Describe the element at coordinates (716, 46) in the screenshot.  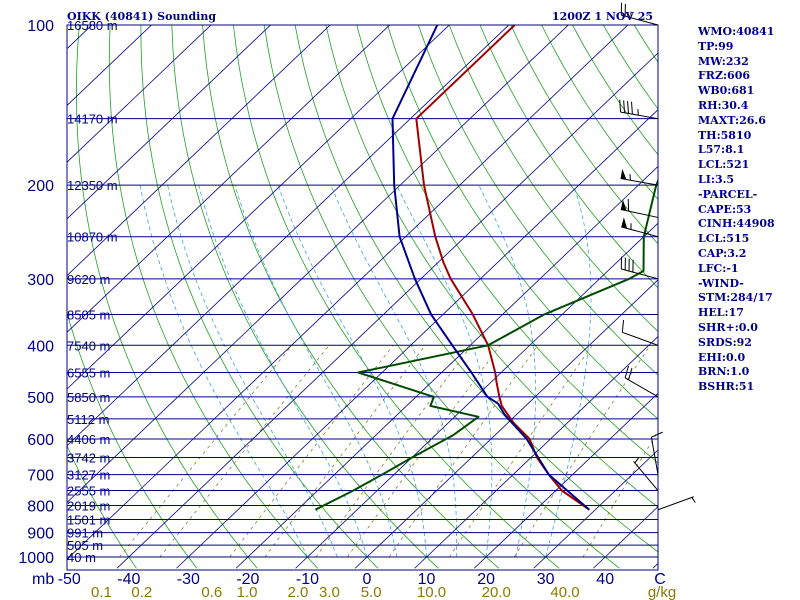
I see `index-row: TP:99` at that location.